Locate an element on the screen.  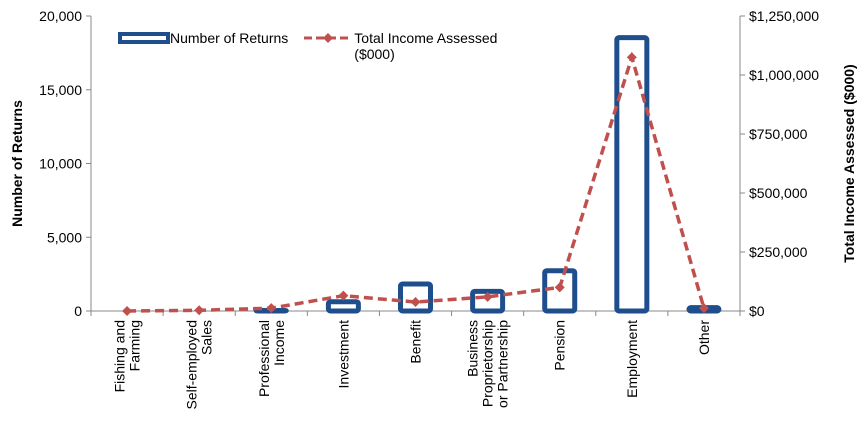
y2-tick-label: $1,250,000 is located at coordinates (784, 16).